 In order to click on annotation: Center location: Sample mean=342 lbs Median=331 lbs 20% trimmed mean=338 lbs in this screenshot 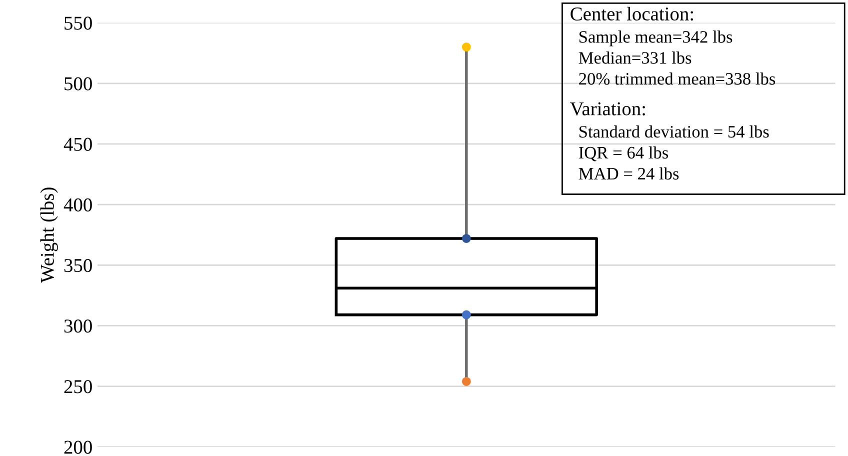, I will do `click(673, 45)`.